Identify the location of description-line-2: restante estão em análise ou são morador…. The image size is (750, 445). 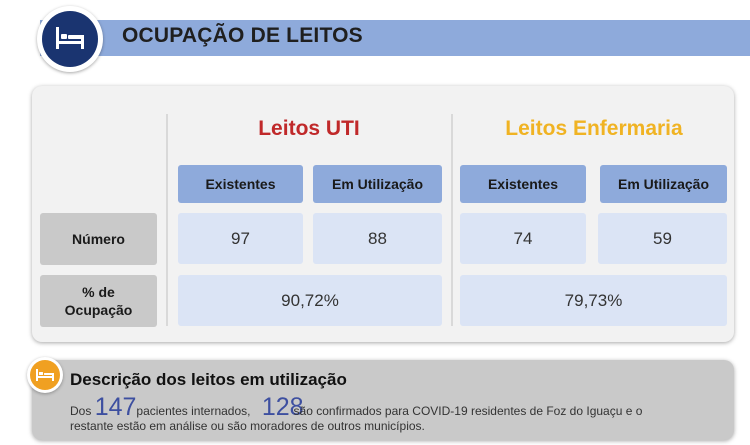
(247, 426).